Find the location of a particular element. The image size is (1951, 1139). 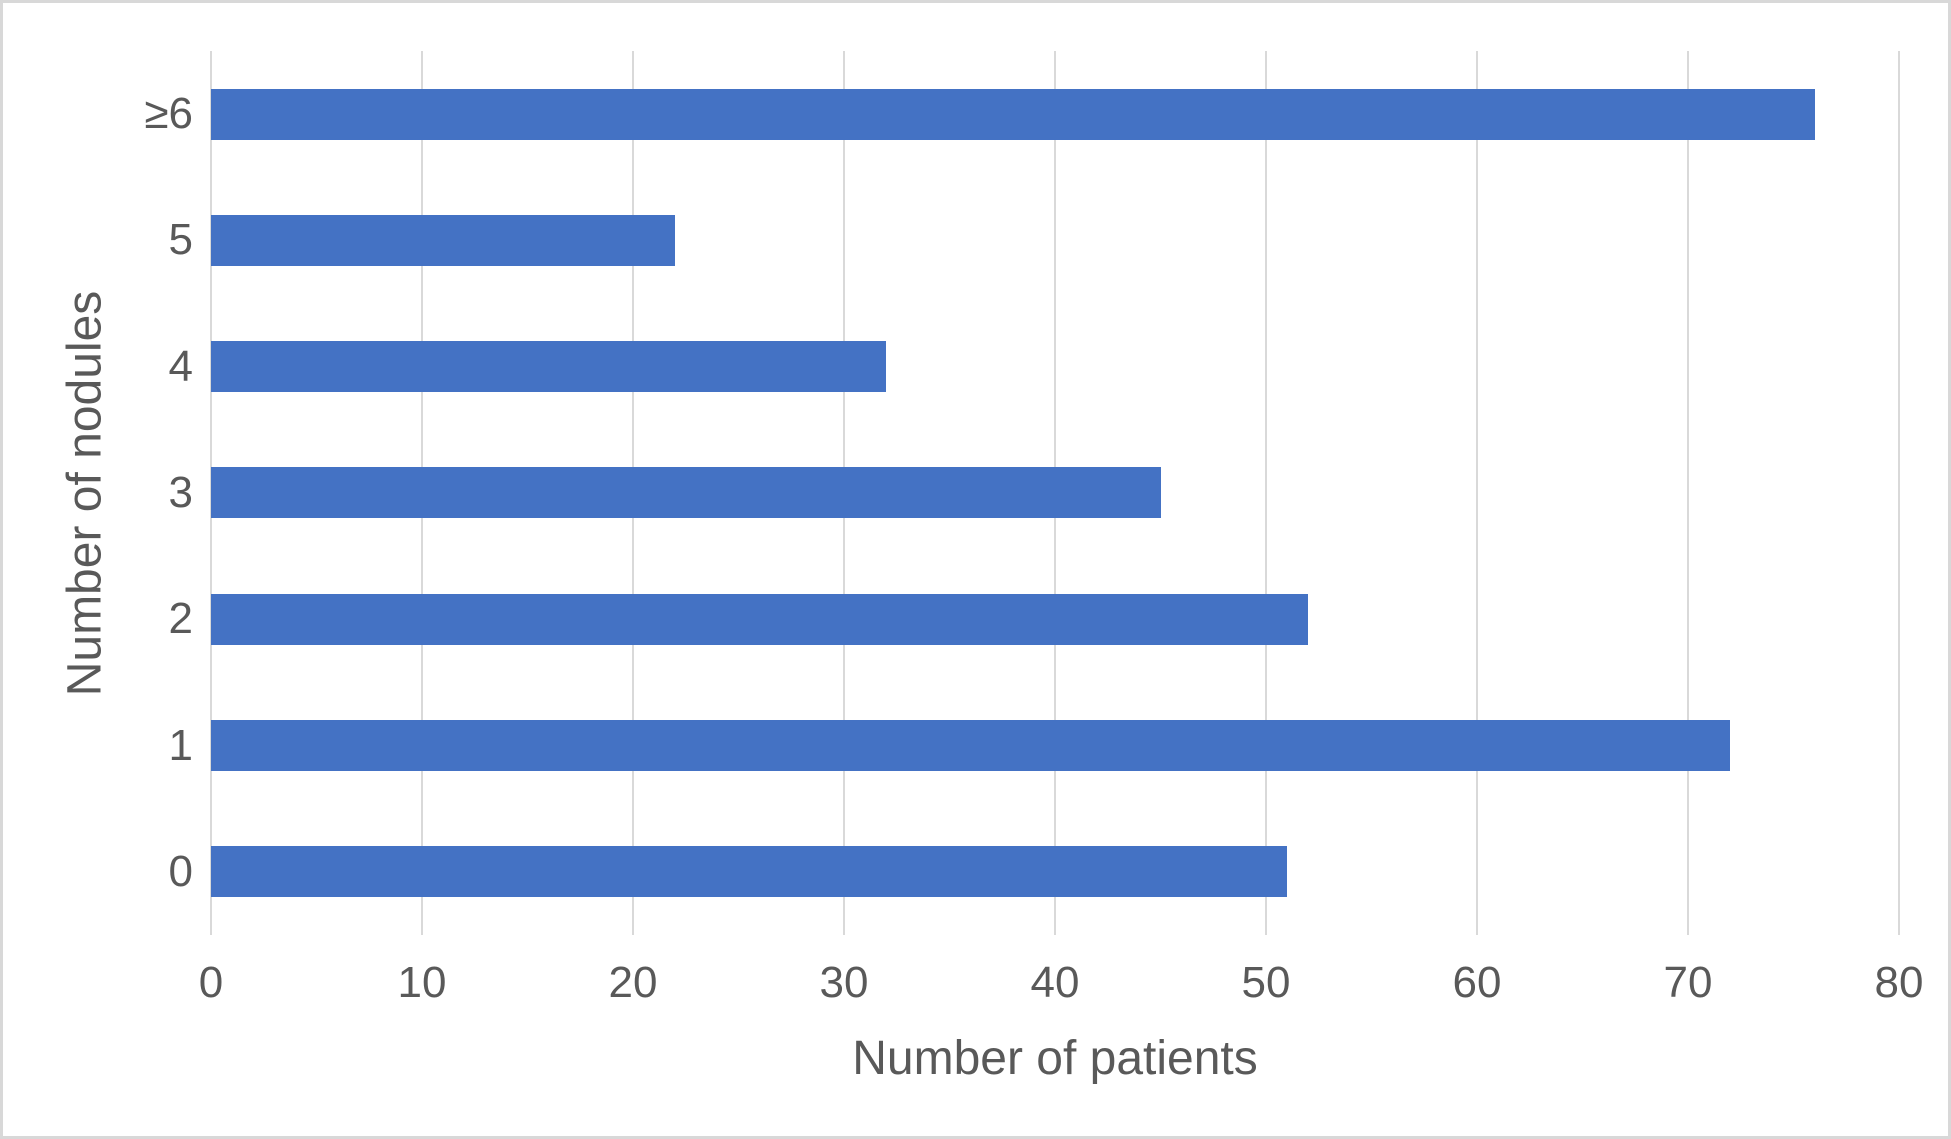

category-label-4: 4 is located at coordinates (180, 366).